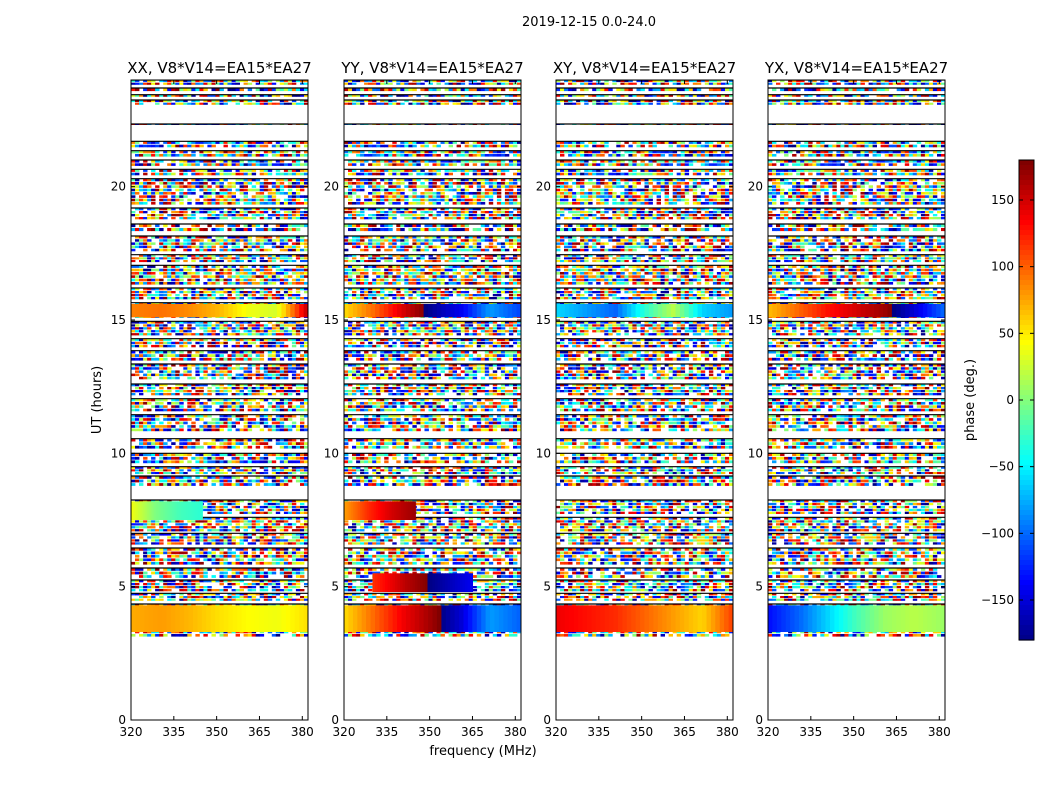  What do you see at coordinates (219, 68) in the screenshot?
I see `panel-title: XX, V8*V14=EA15*EA27` at bounding box center [219, 68].